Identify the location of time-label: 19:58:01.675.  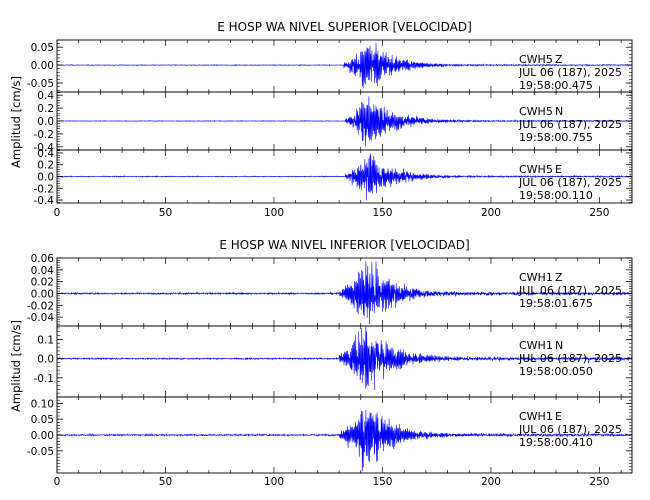
(556, 303).